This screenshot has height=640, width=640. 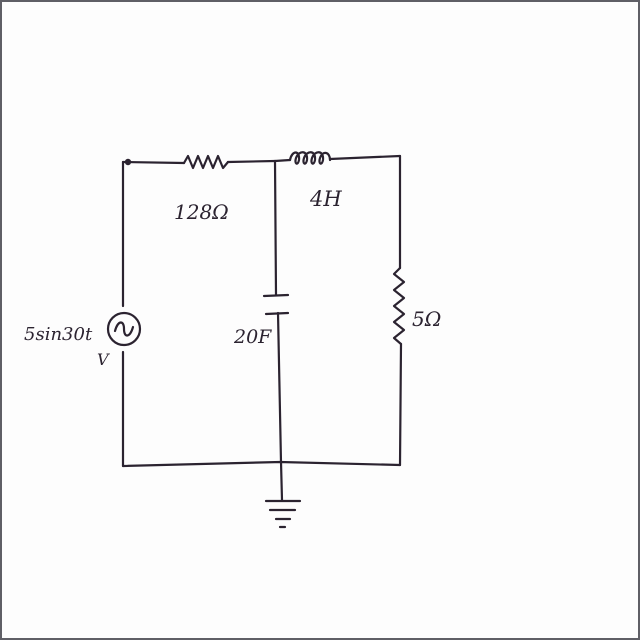 I want to click on wire-ground-lead, so click(x=281, y=481).